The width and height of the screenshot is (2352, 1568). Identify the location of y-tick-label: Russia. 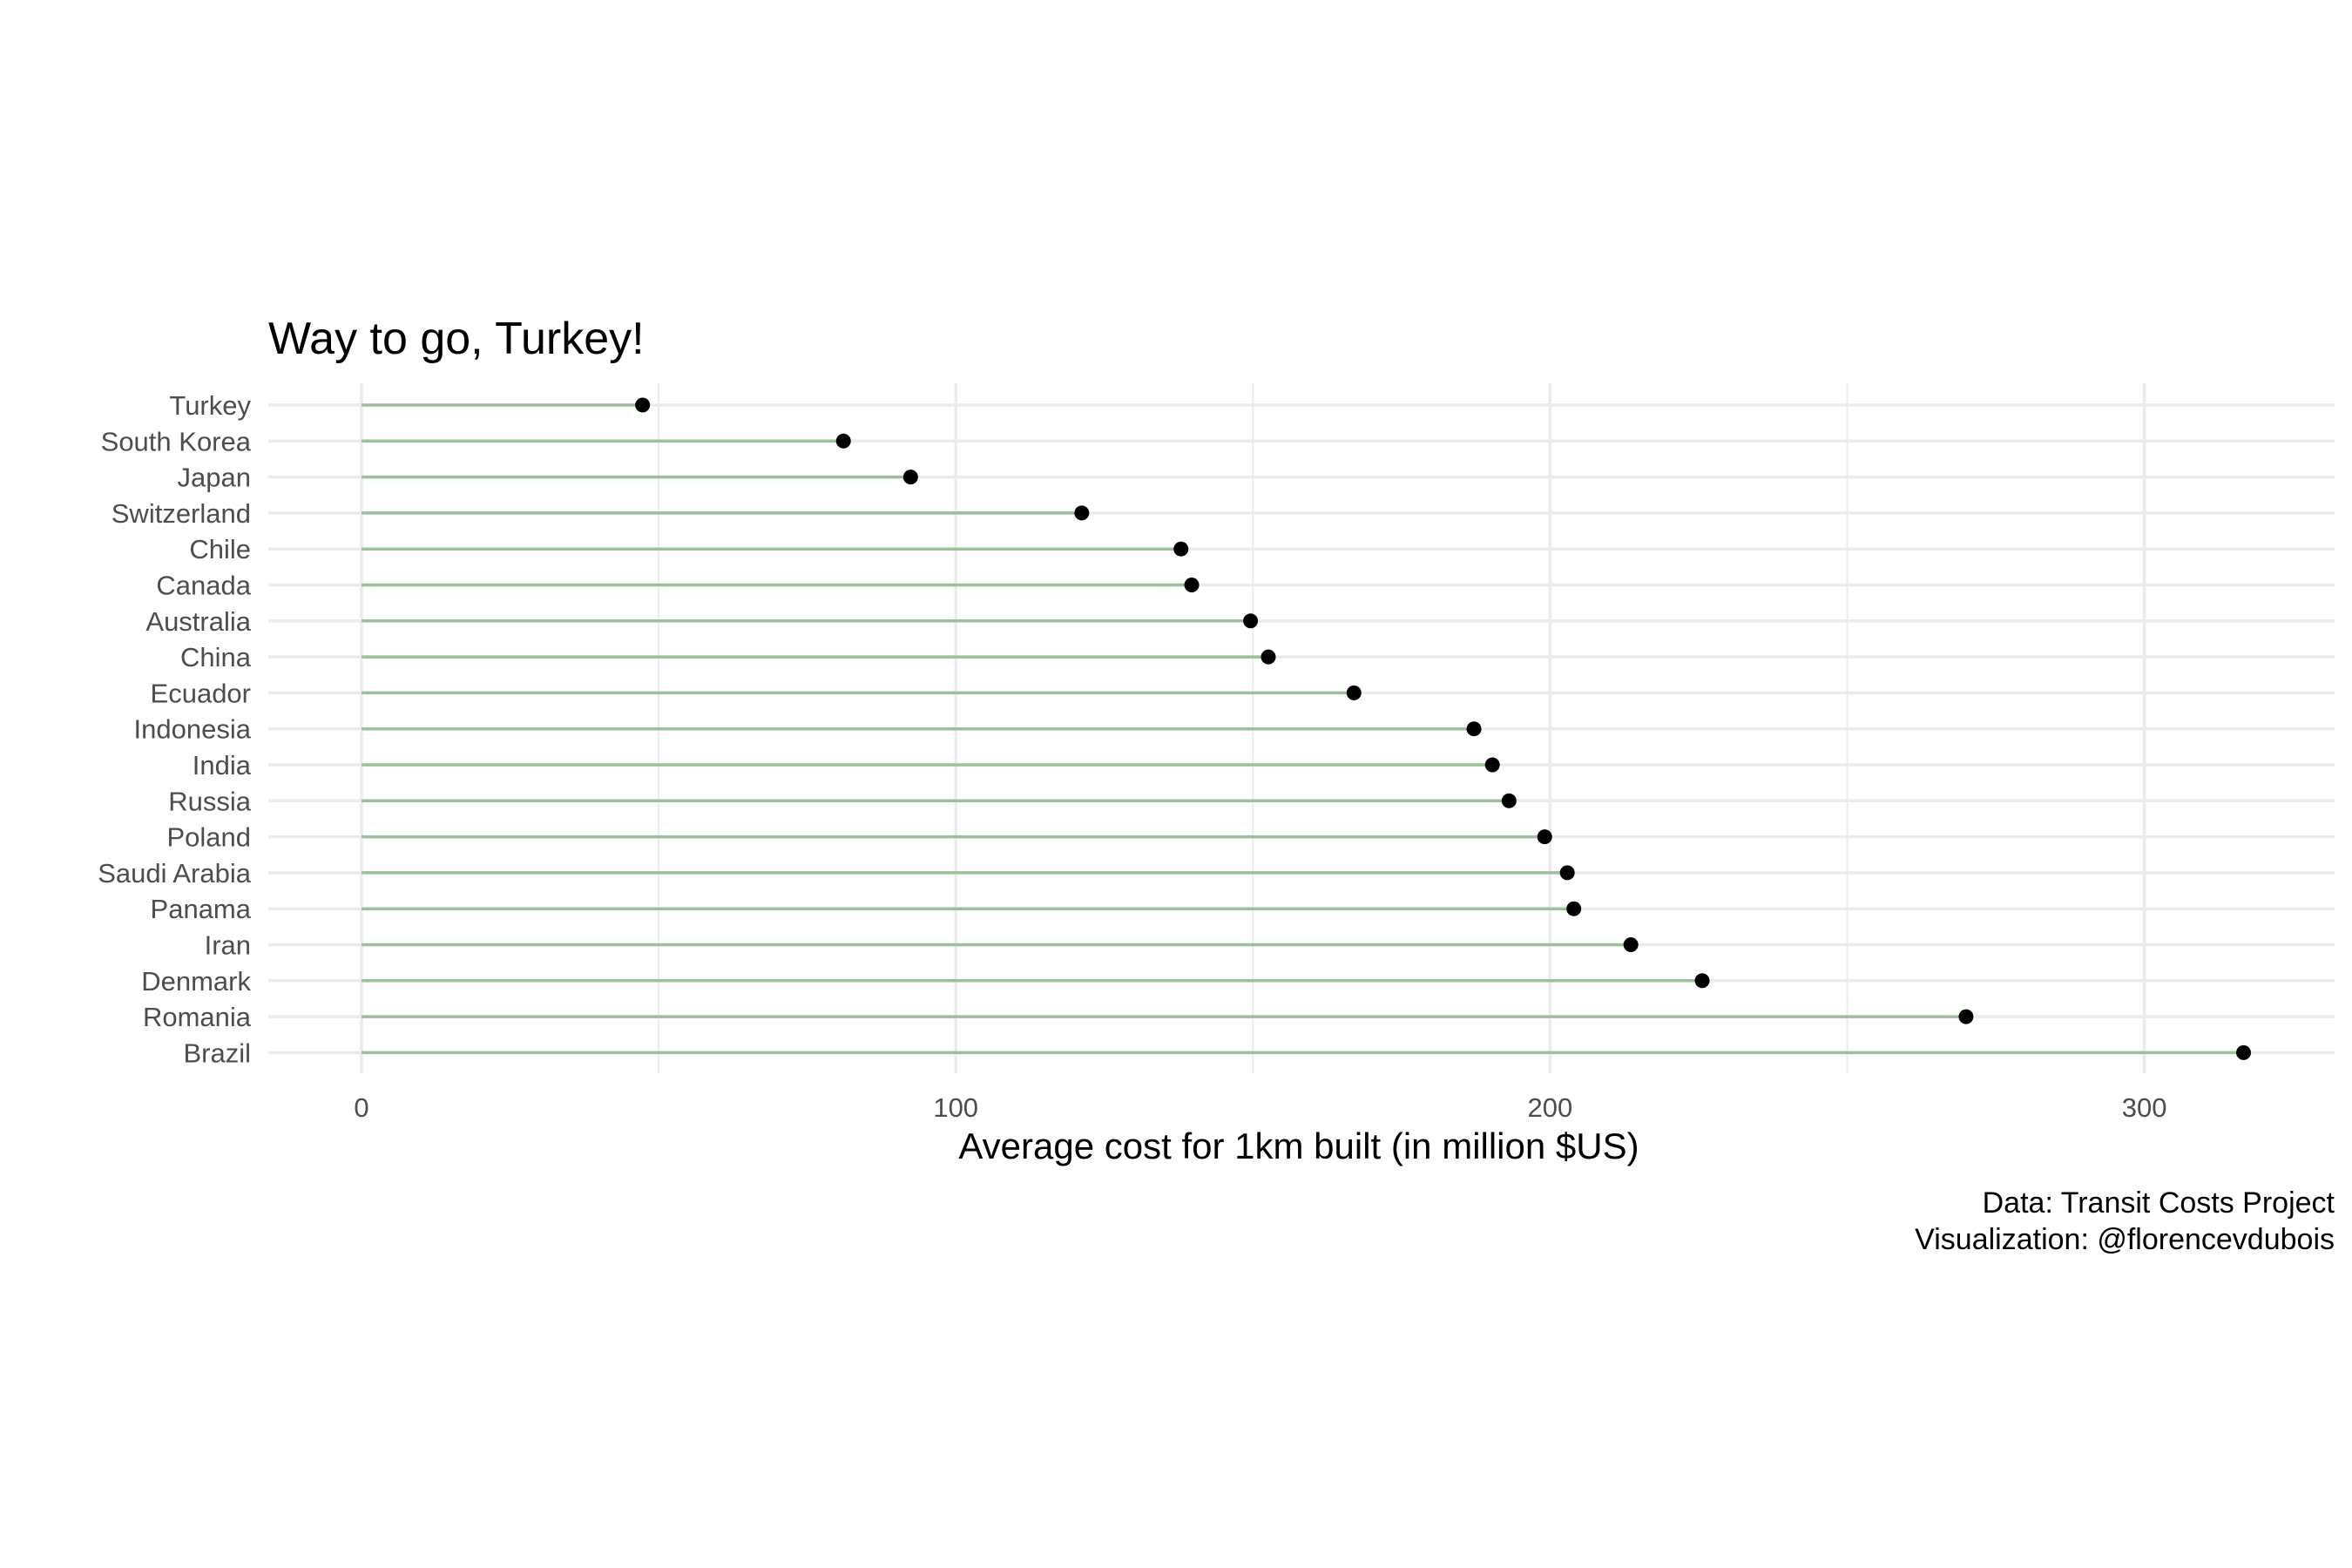
(210, 801).